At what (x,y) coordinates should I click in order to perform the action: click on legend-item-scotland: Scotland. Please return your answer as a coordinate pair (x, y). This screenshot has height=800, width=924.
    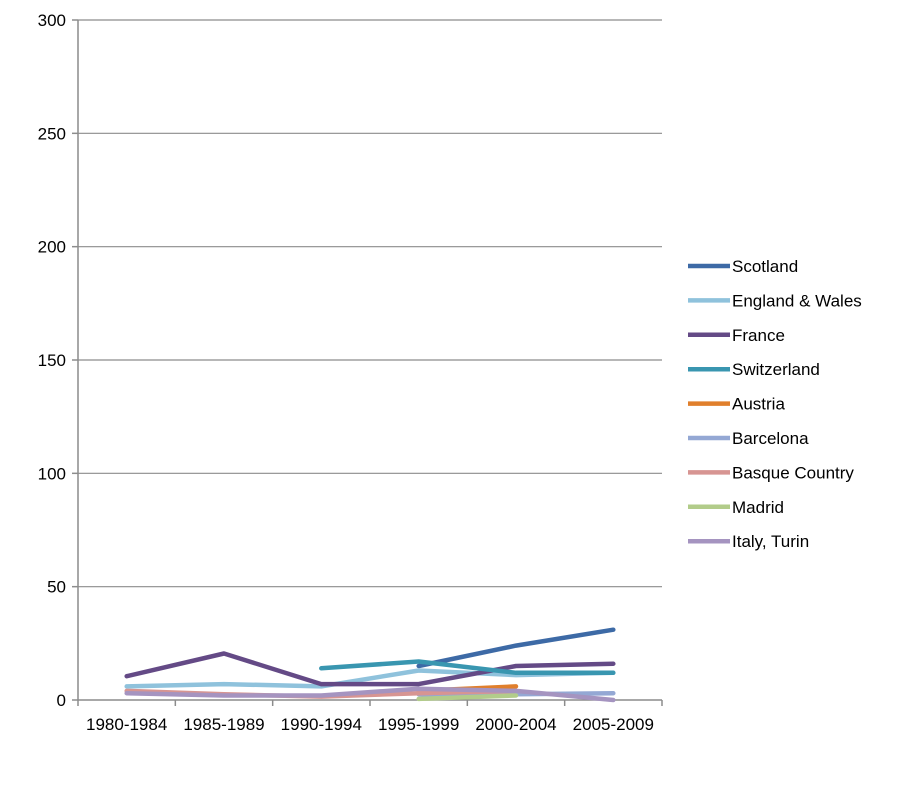
    Looking at the image, I should click on (743, 266).